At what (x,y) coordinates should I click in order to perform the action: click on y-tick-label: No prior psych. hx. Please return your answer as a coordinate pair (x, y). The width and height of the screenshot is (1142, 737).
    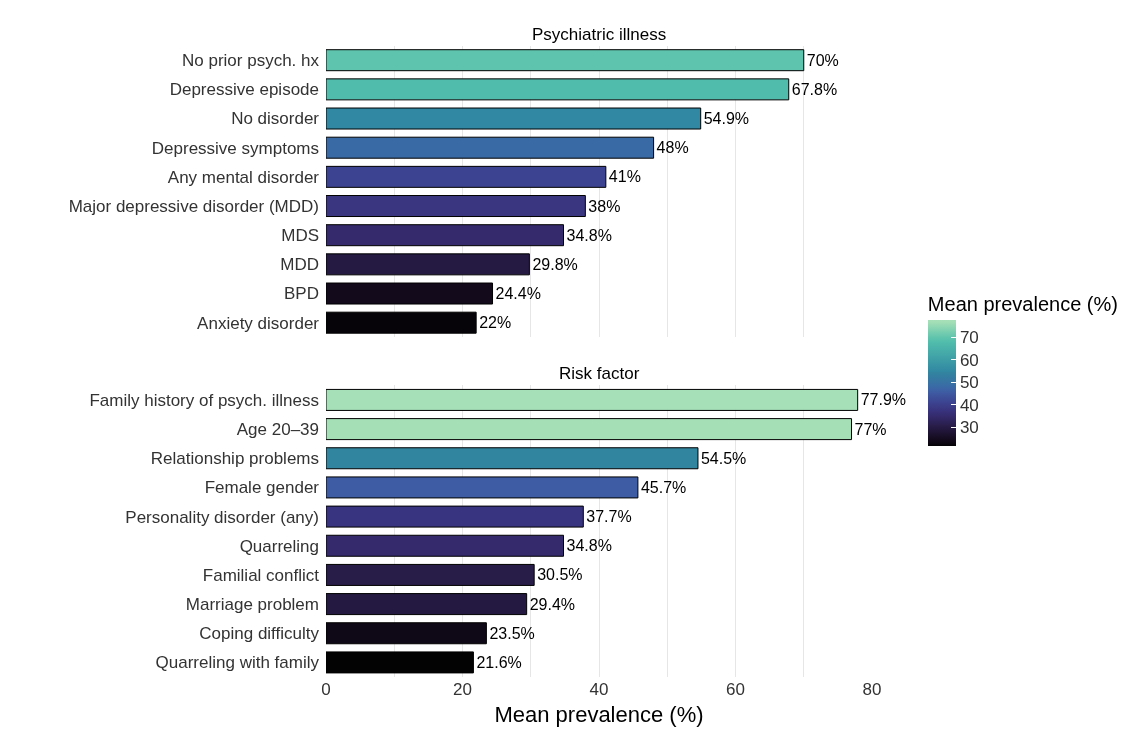
    Looking at the image, I should click on (251, 61).